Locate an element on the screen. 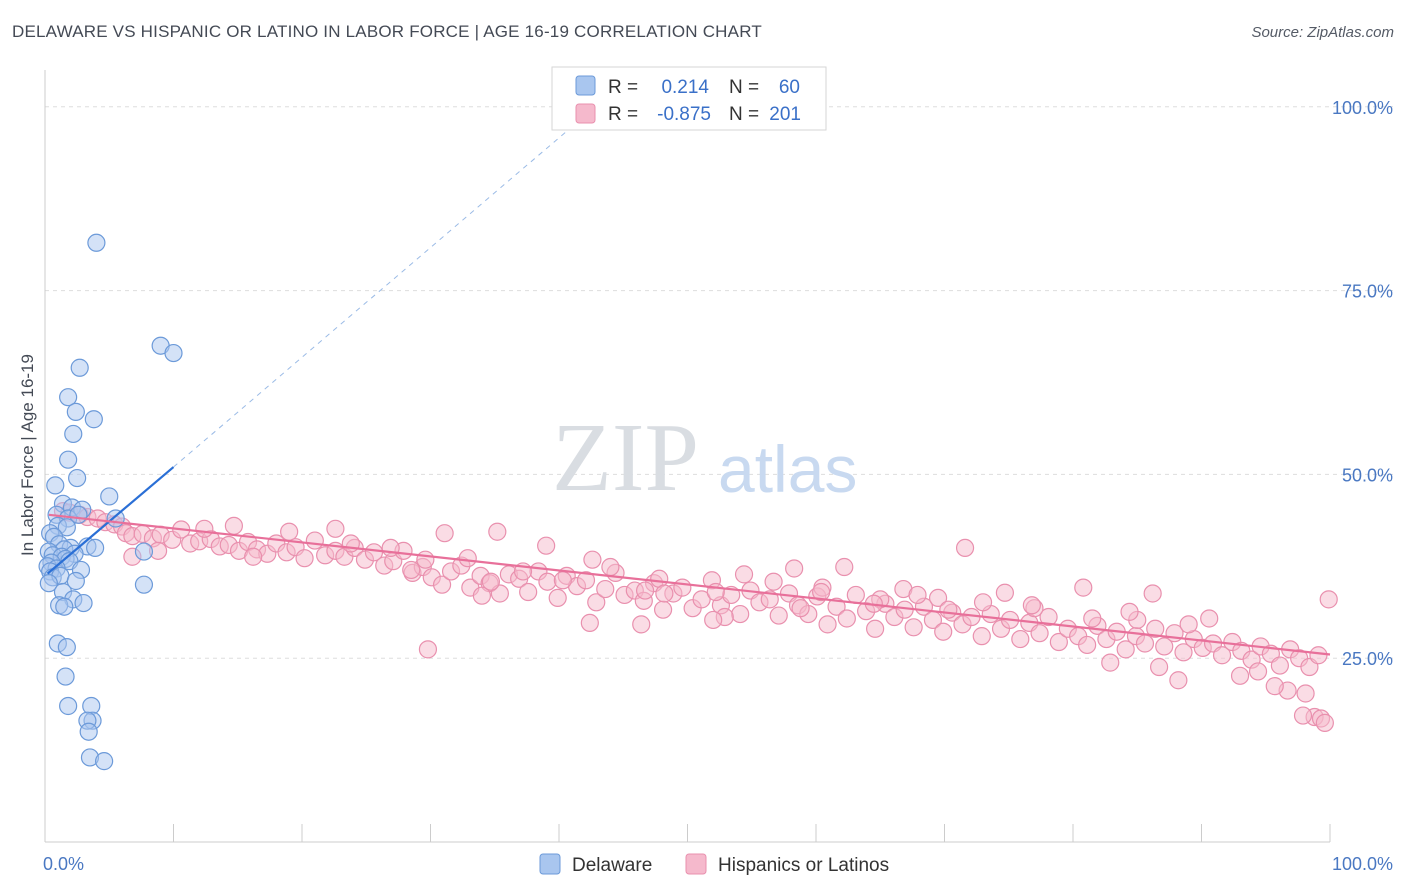  legend-top-n-value-0: 60 is located at coordinates (789, 87).